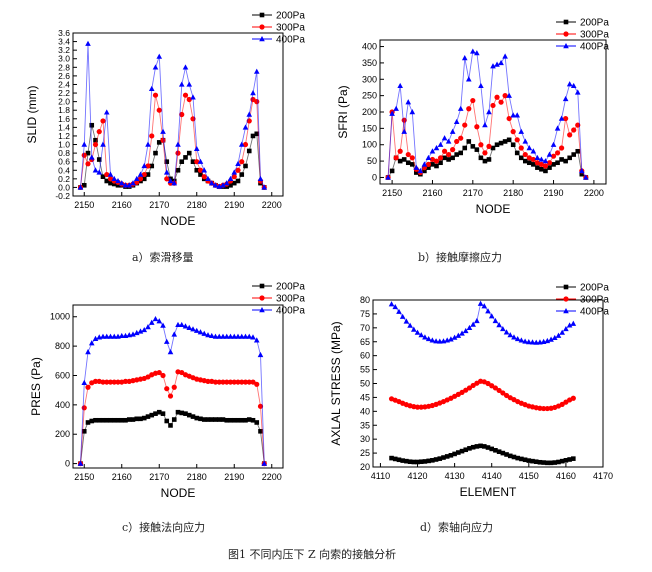 This screenshot has width=652, height=572. I want to click on legend-label: 200Pa, so click(594, 288).